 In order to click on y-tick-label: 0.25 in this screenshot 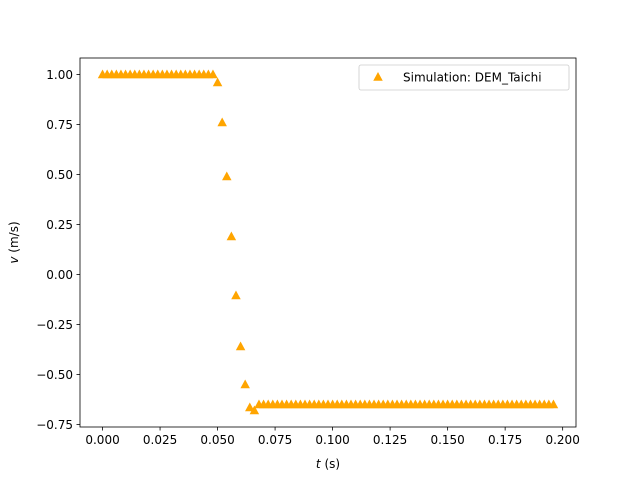, I will do `click(59, 225)`.